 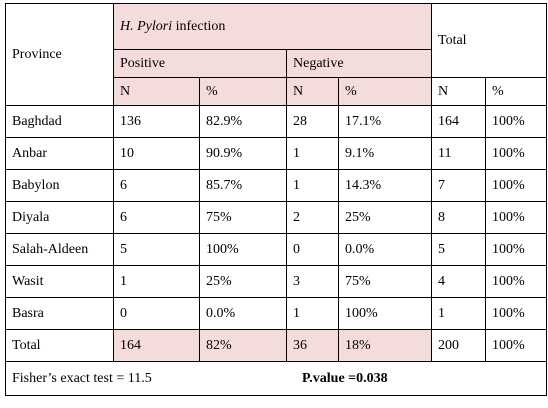 What do you see at coordinates (59, 185) in the screenshot?
I see `province-cell: Babylon` at bounding box center [59, 185].